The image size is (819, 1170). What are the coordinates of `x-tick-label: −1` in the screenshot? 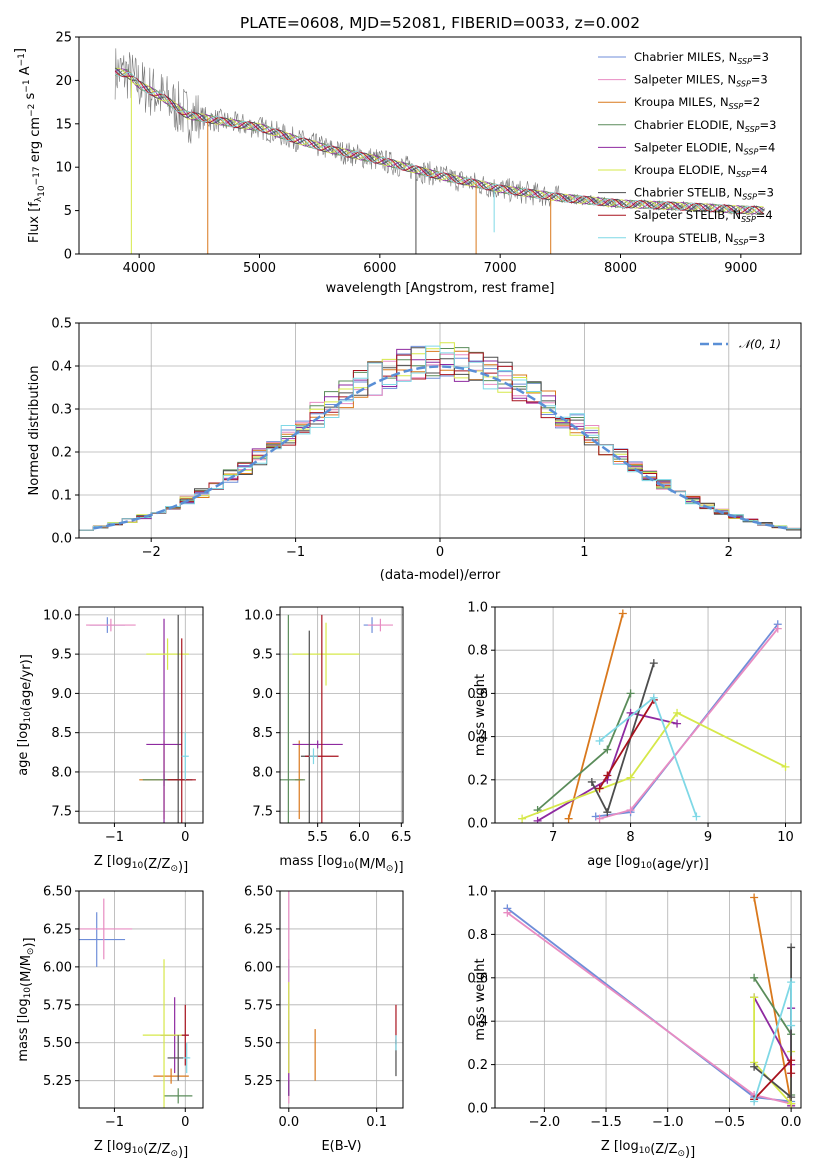 It's located at (114, 1122).